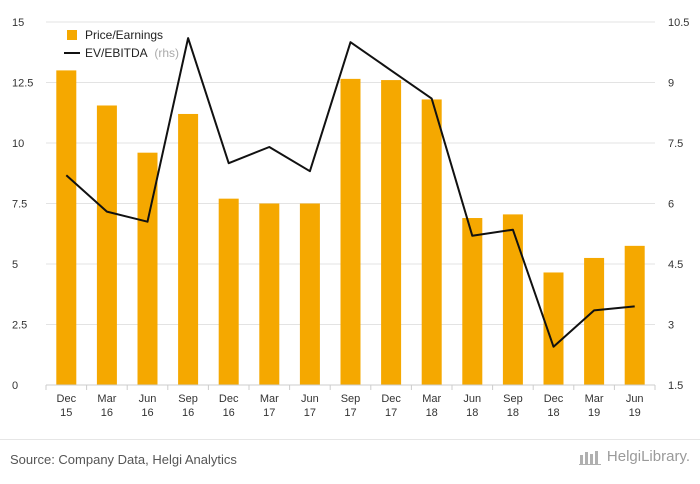  Describe the element at coordinates (675, 265) in the screenshot. I see `y-right-tick-label: 4.5` at that location.